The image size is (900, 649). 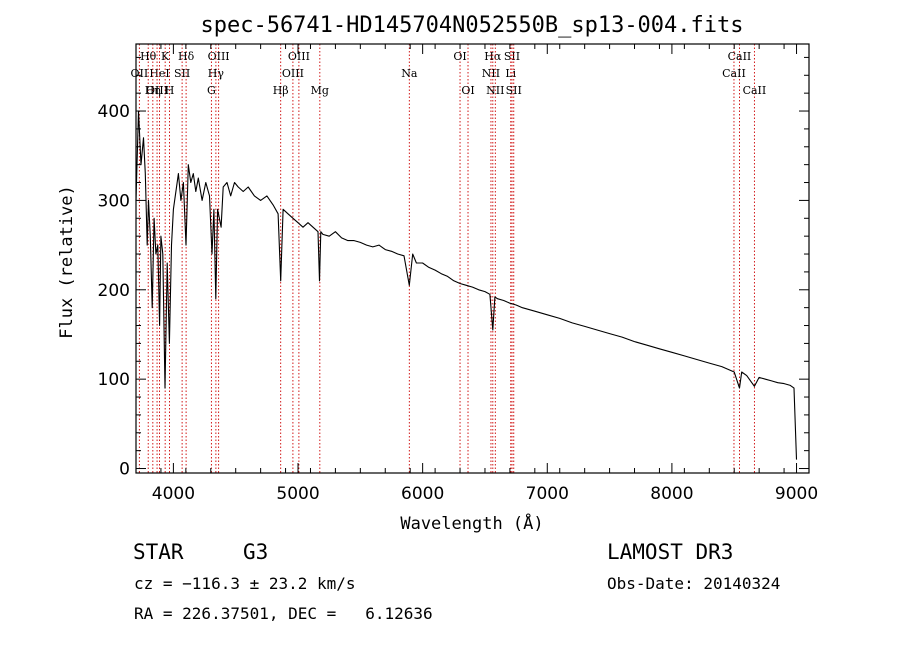 I want to click on spectral-line-label: Hη, so click(x=153, y=90).